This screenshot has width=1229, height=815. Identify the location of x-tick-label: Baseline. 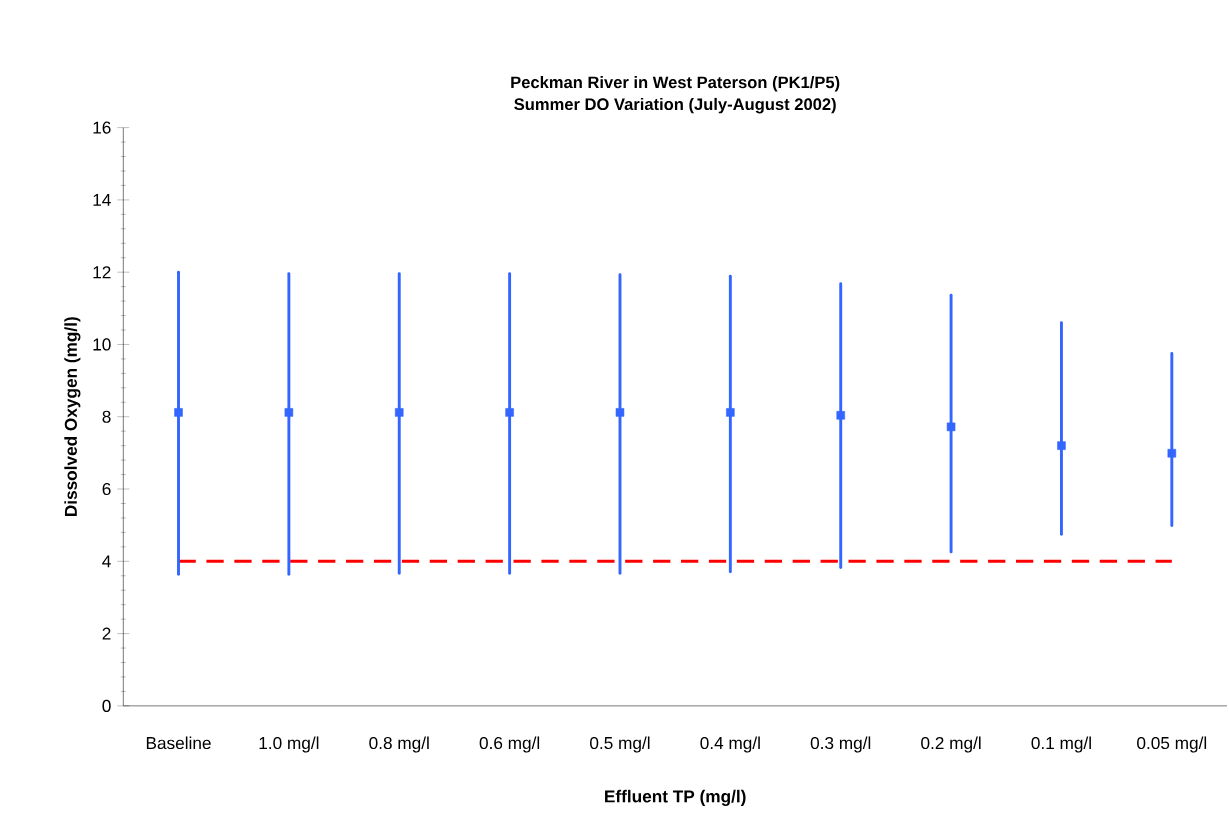
(178, 743).